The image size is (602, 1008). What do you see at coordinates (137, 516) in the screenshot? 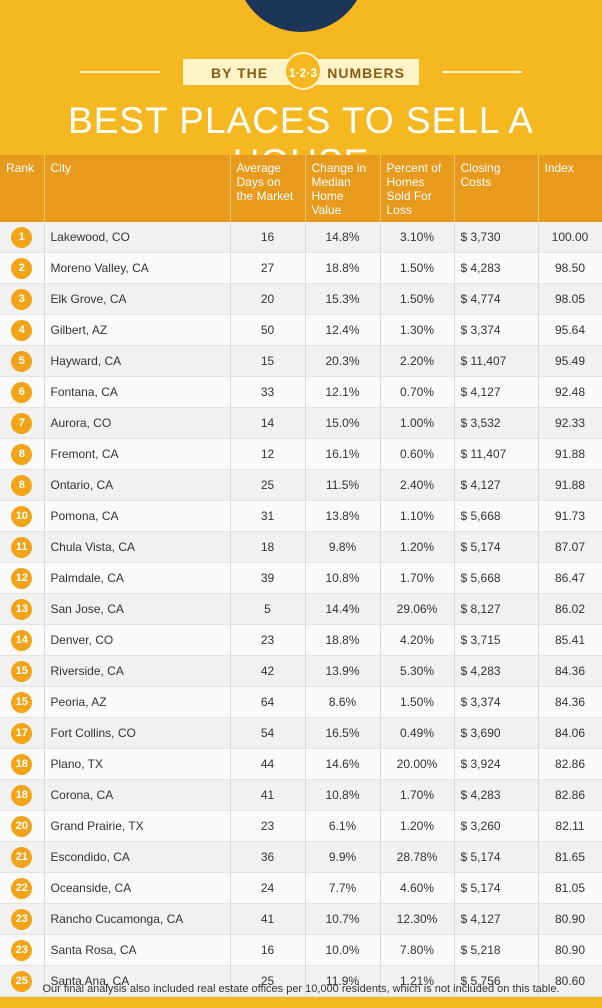
I see `cell: Pomona, CA` at bounding box center [137, 516].